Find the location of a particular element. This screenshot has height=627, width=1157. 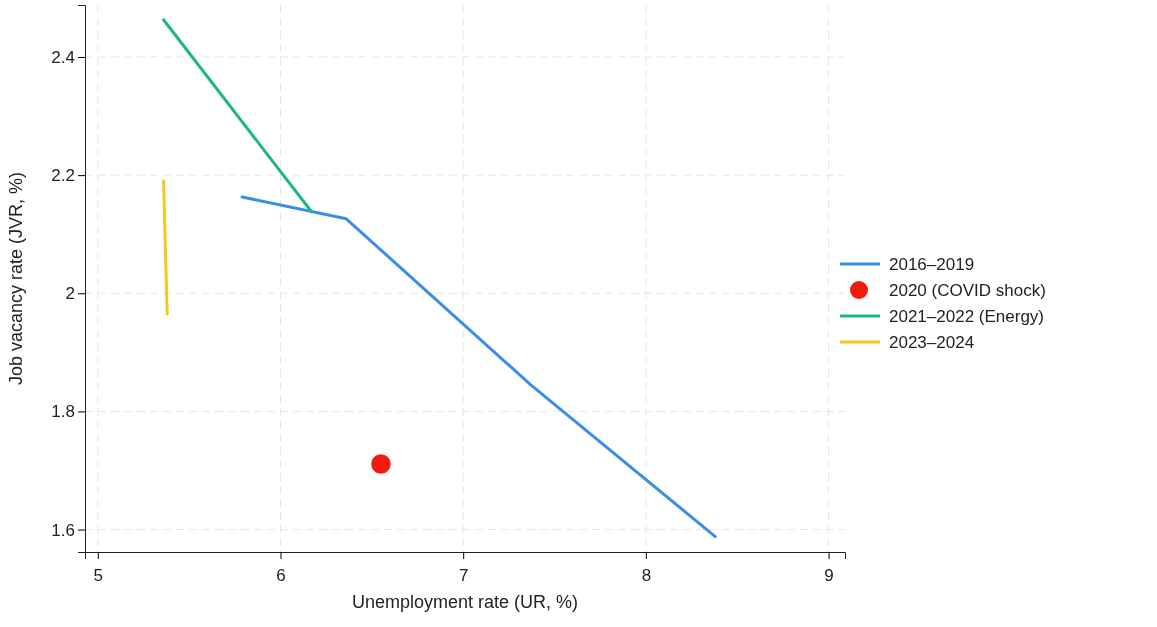

legend-label: 2016–2019 is located at coordinates (932, 264).